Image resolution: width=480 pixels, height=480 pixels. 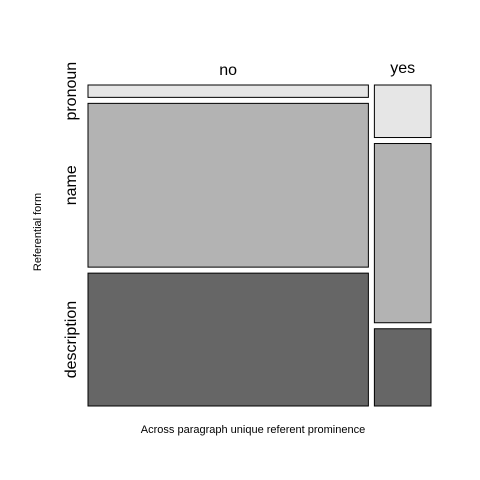 I want to click on mosaic-tile-no-pronoun, so click(x=228, y=91).